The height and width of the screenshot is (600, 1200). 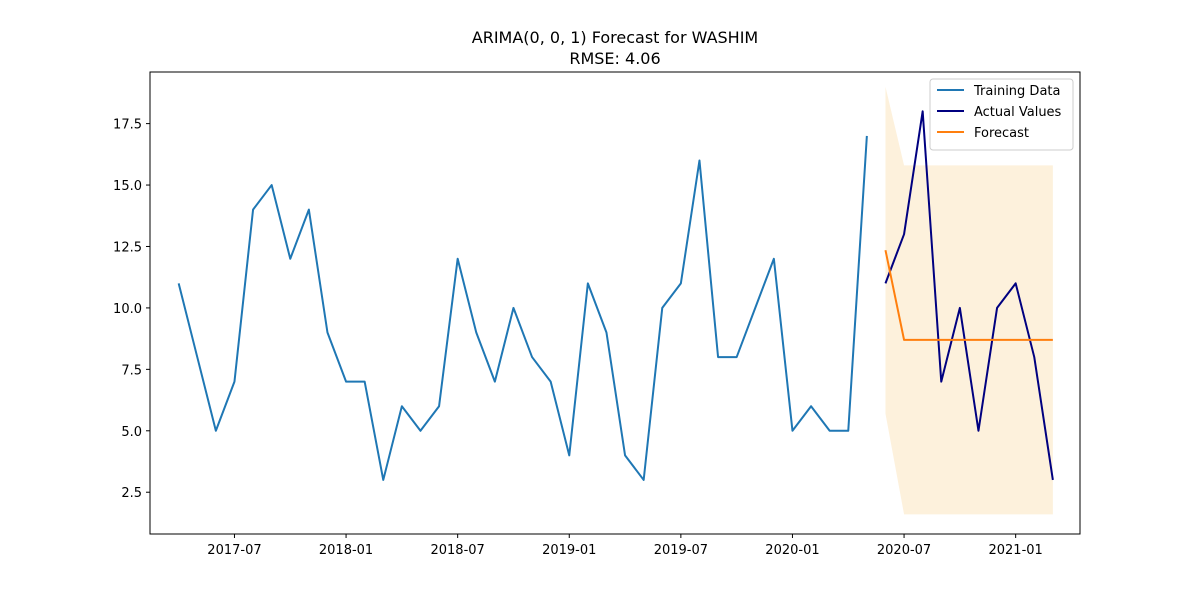 I want to click on y-tick-label: 5.0, so click(x=131, y=432).